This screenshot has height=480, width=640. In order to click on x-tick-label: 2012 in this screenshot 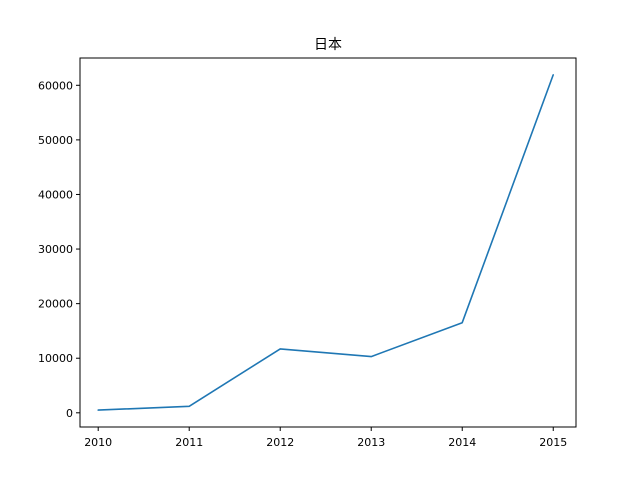, I will do `click(280, 442)`.